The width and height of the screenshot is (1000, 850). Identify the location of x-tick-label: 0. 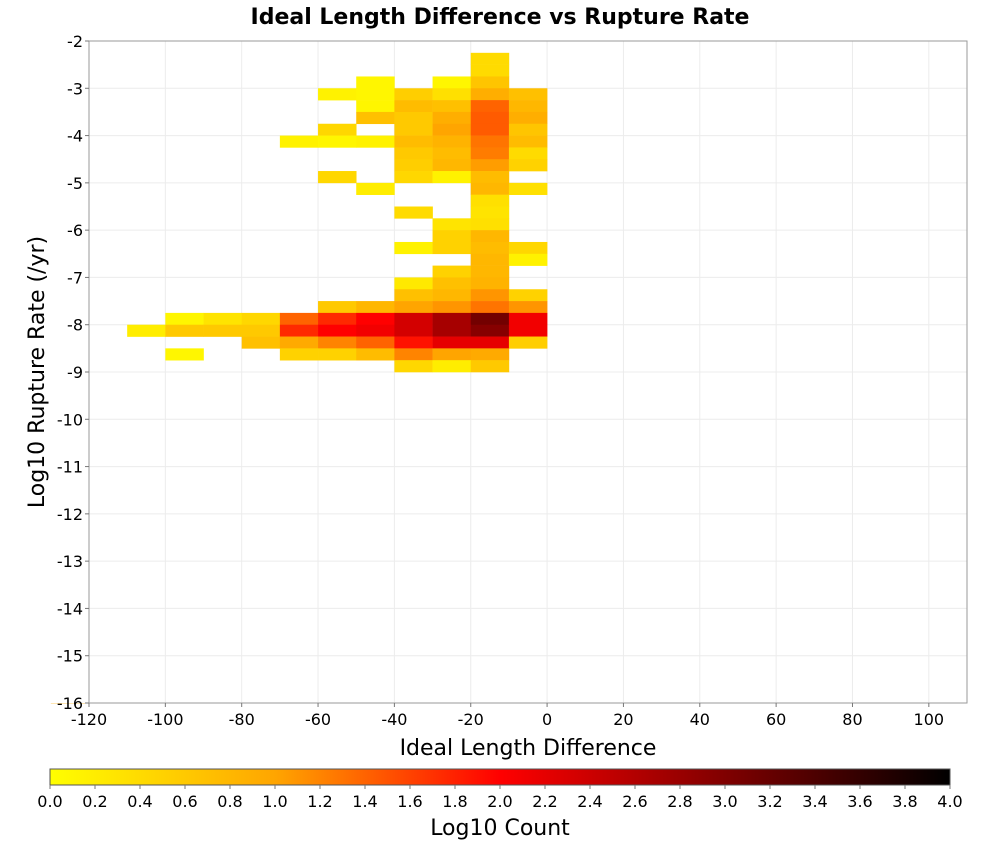
(547, 719).